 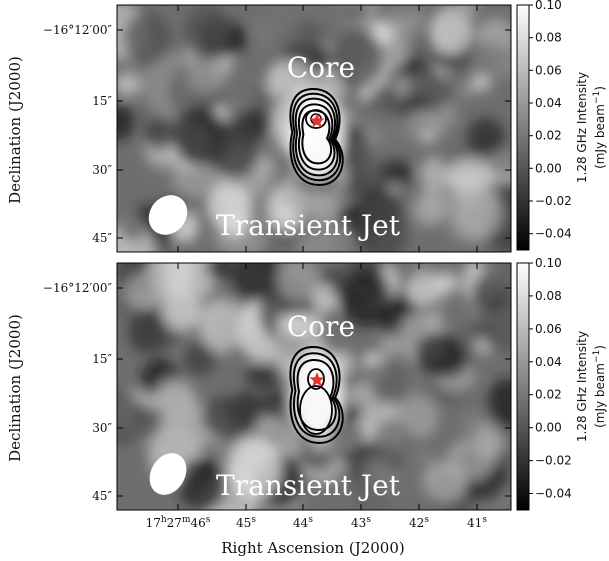 I want to click on x-tick-label: 43s, so click(x=361, y=522).